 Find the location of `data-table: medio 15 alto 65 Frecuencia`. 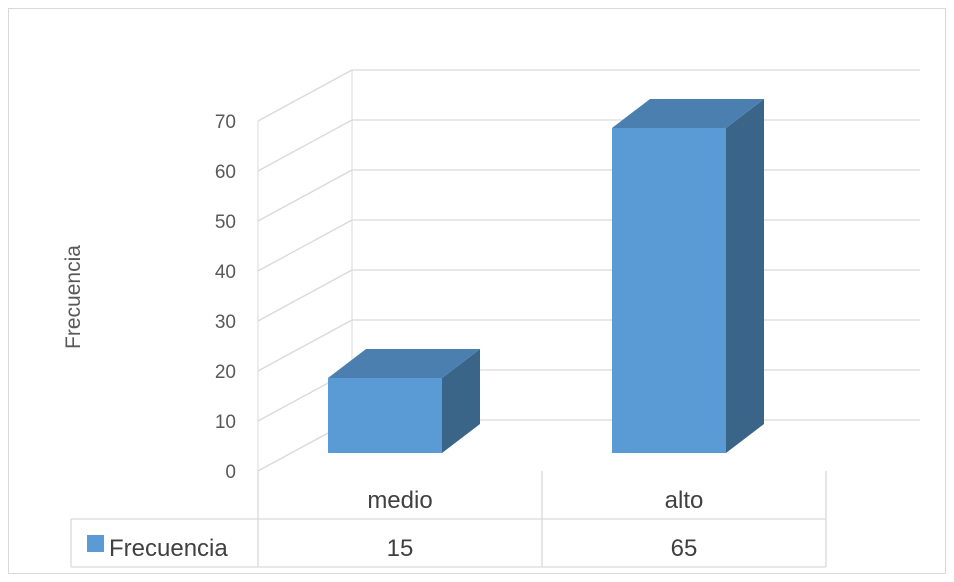

data-table: medio 15 alto 65 Frecuencia is located at coordinates (448, 519).